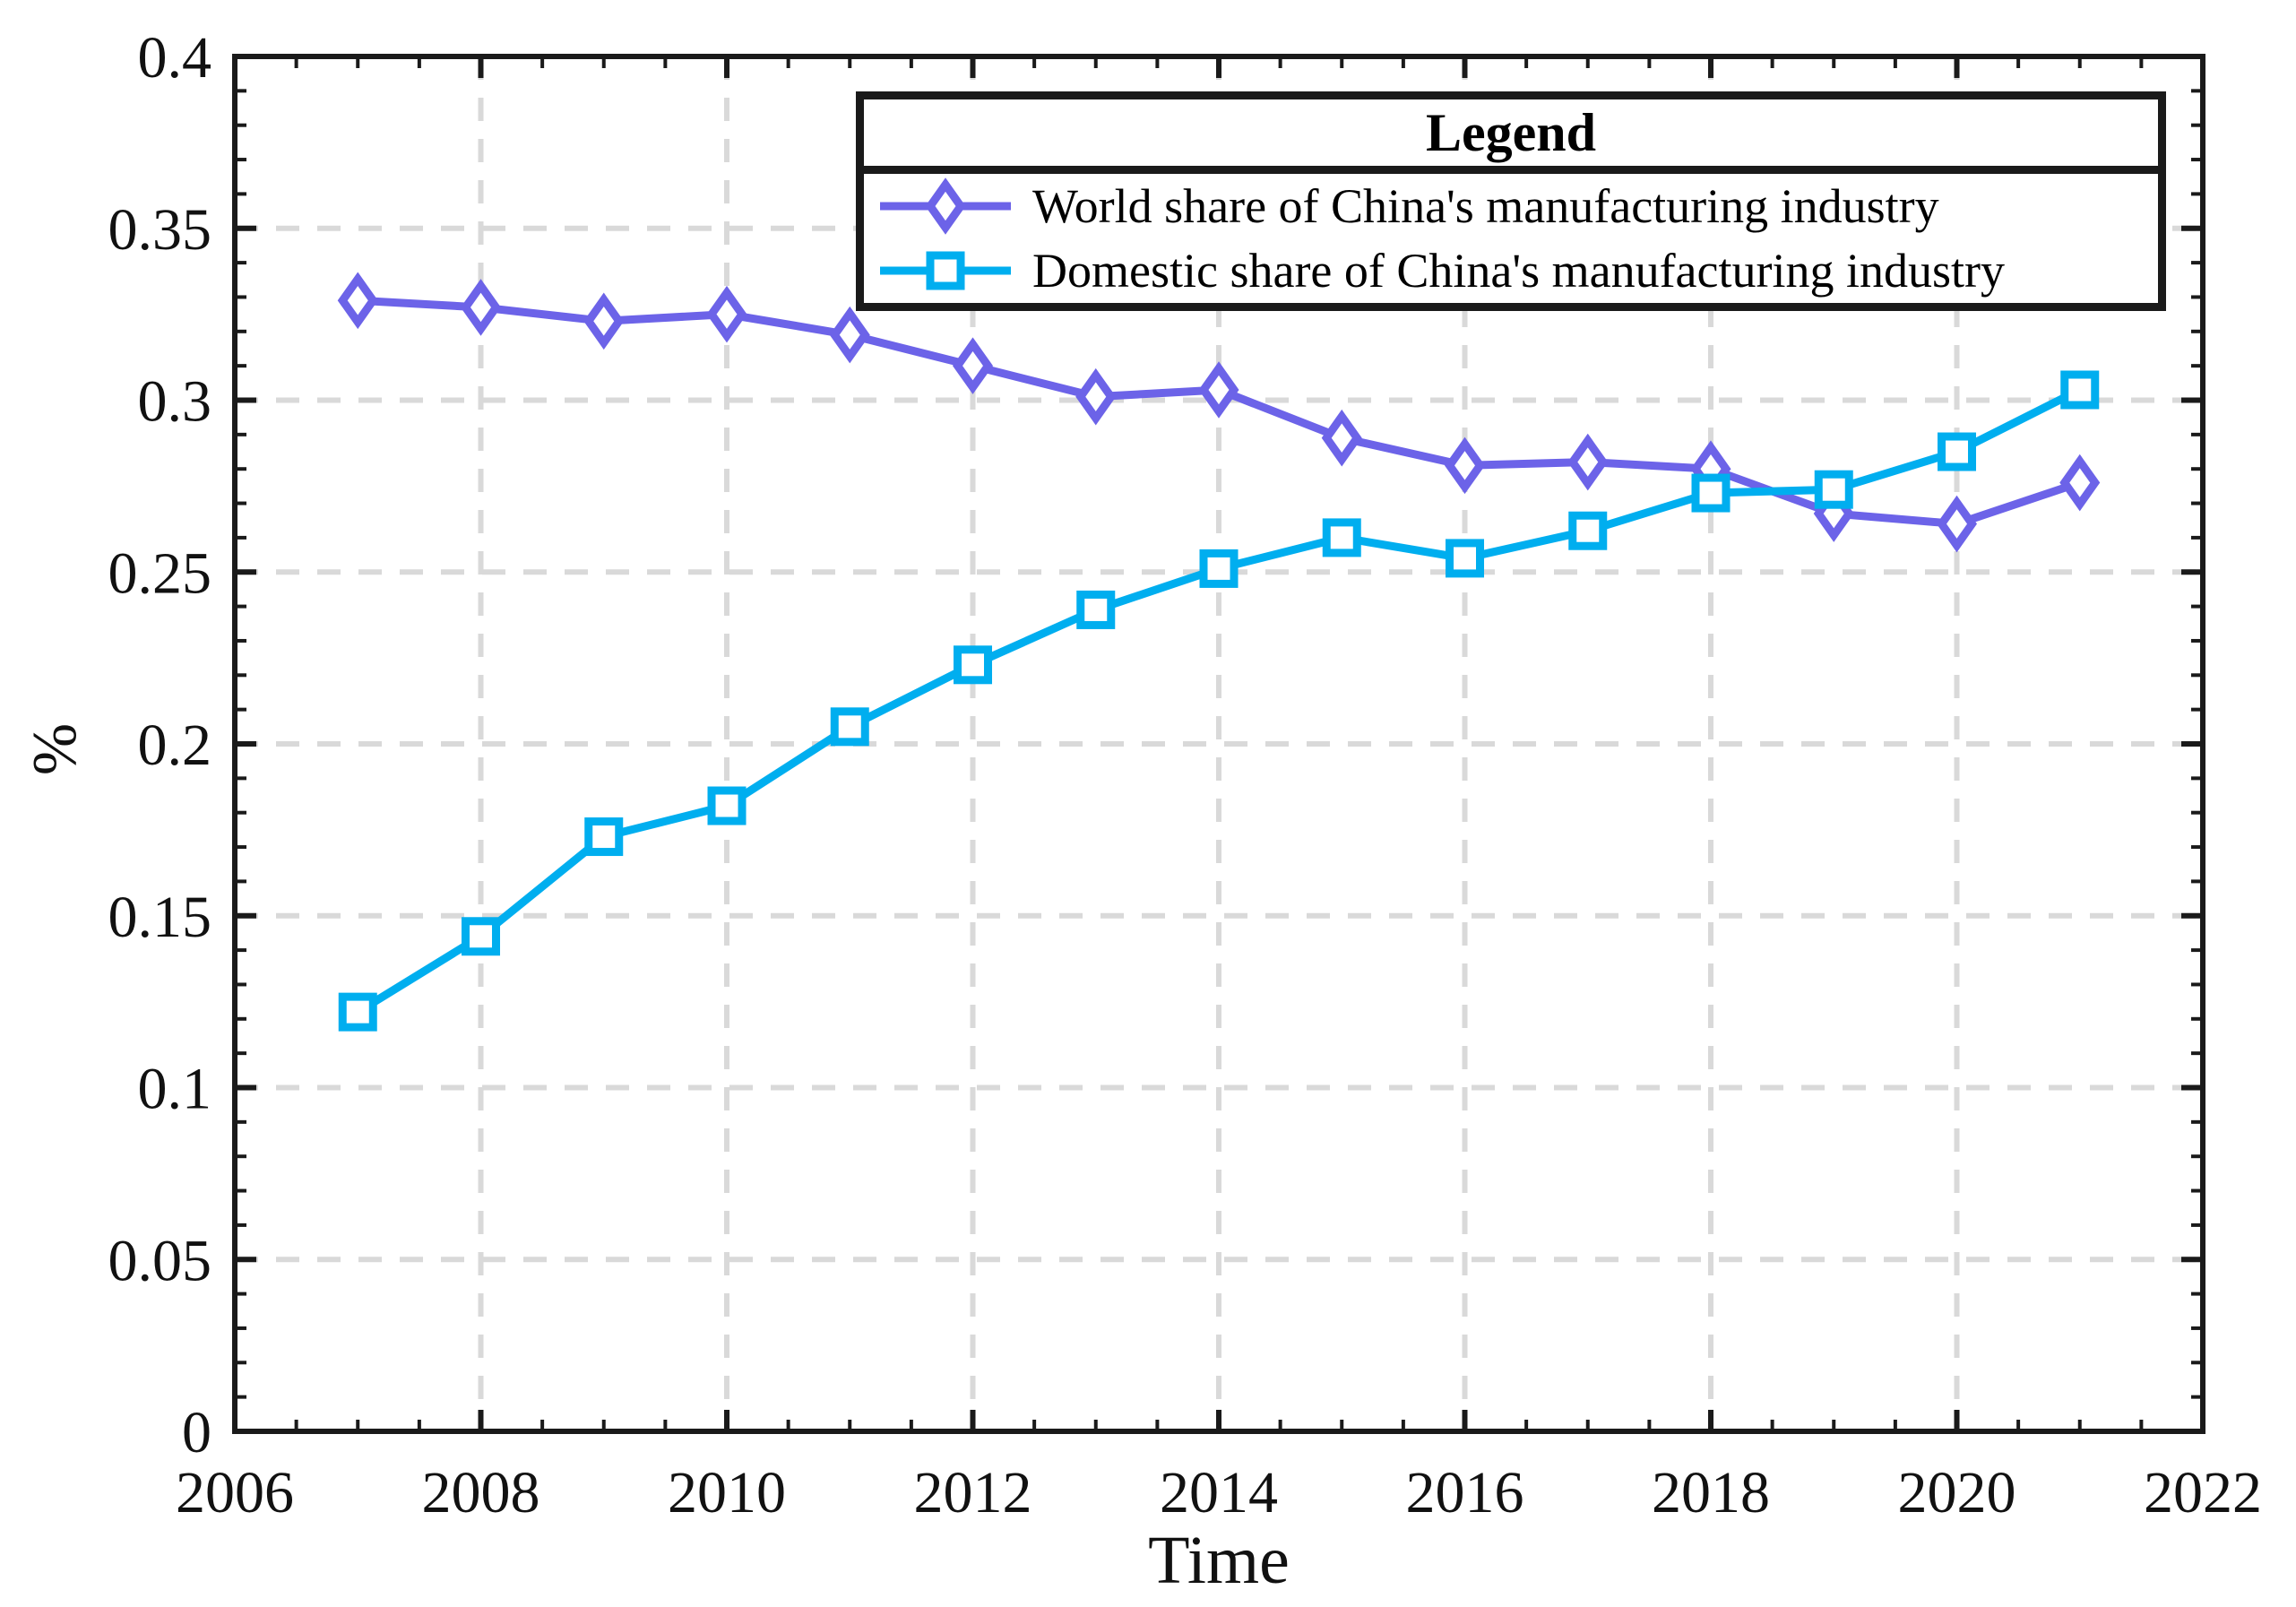 The width and height of the screenshot is (2296, 1607). What do you see at coordinates (1957, 1492) in the screenshot?
I see `x-tick-label: 2020` at bounding box center [1957, 1492].